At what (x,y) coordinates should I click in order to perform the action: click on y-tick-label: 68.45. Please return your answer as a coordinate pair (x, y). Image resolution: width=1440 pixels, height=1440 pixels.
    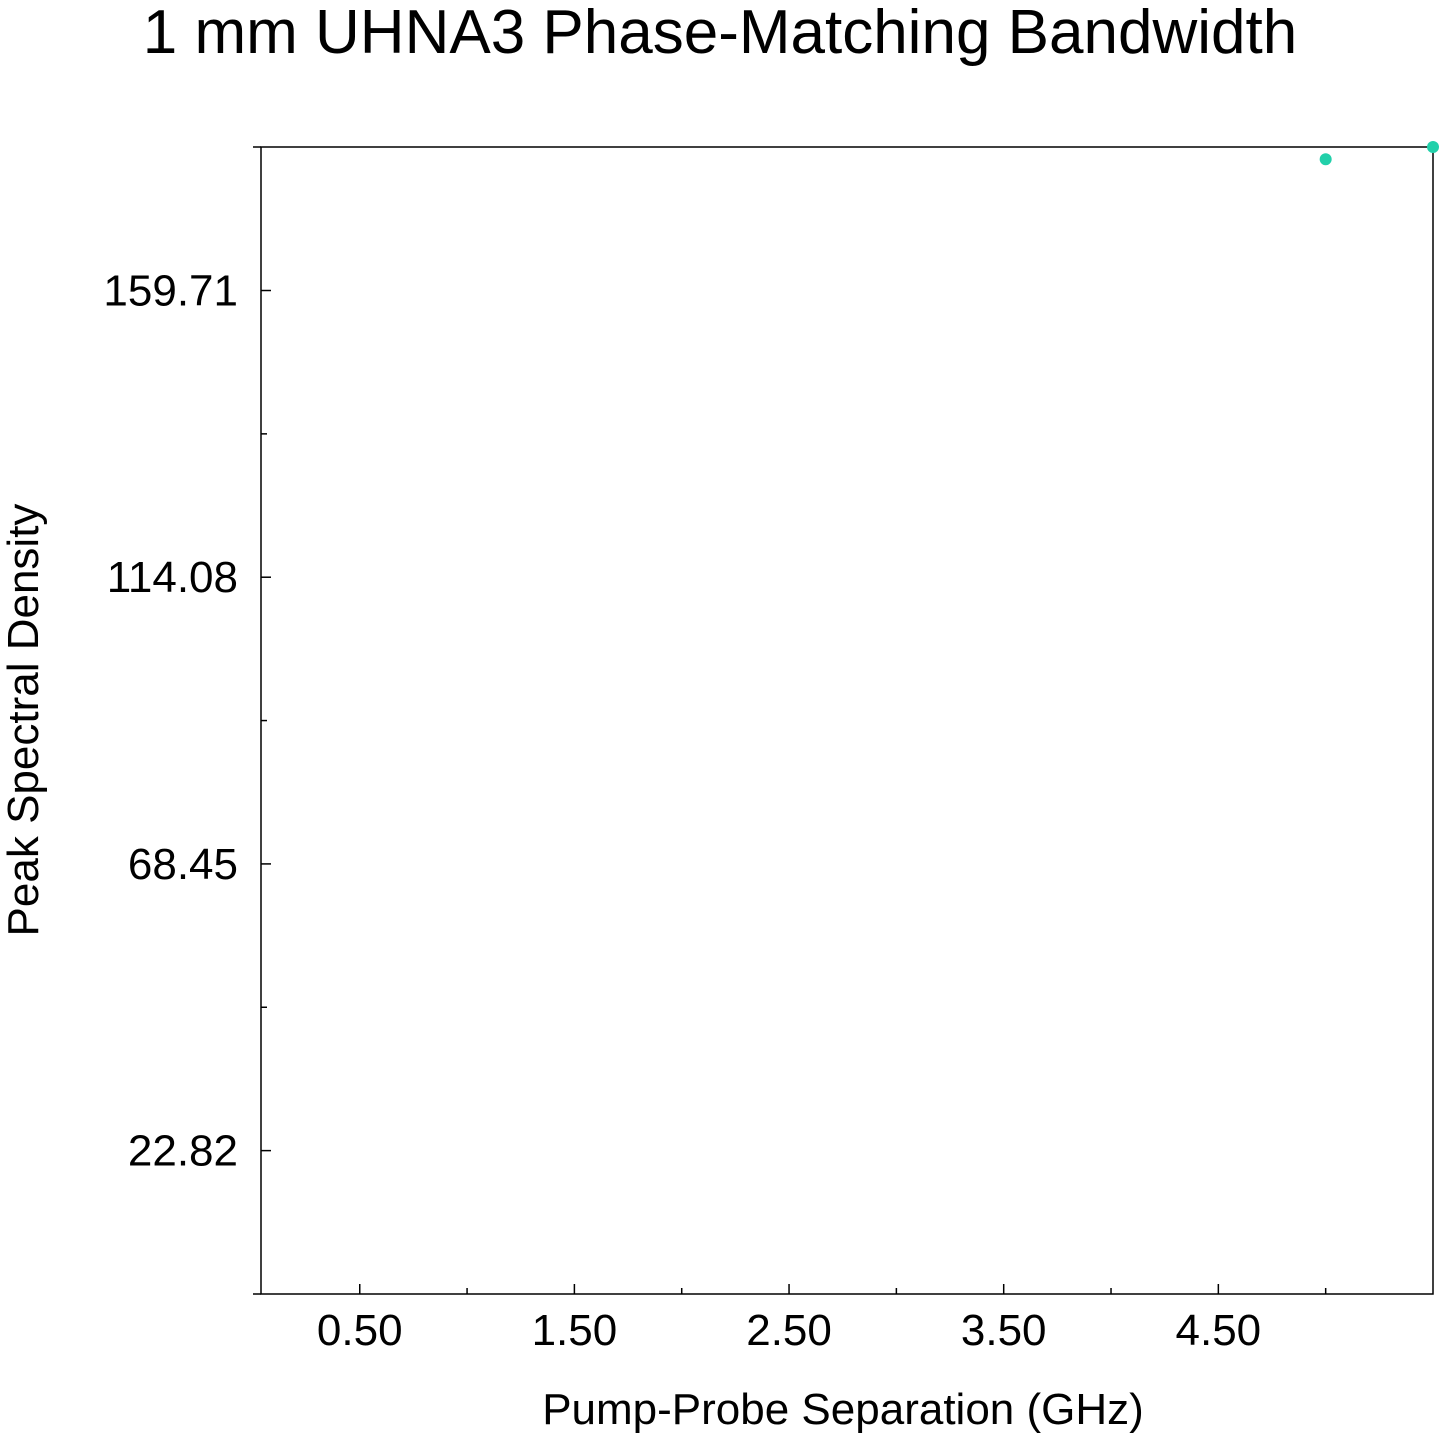
    Looking at the image, I should click on (183, 864).